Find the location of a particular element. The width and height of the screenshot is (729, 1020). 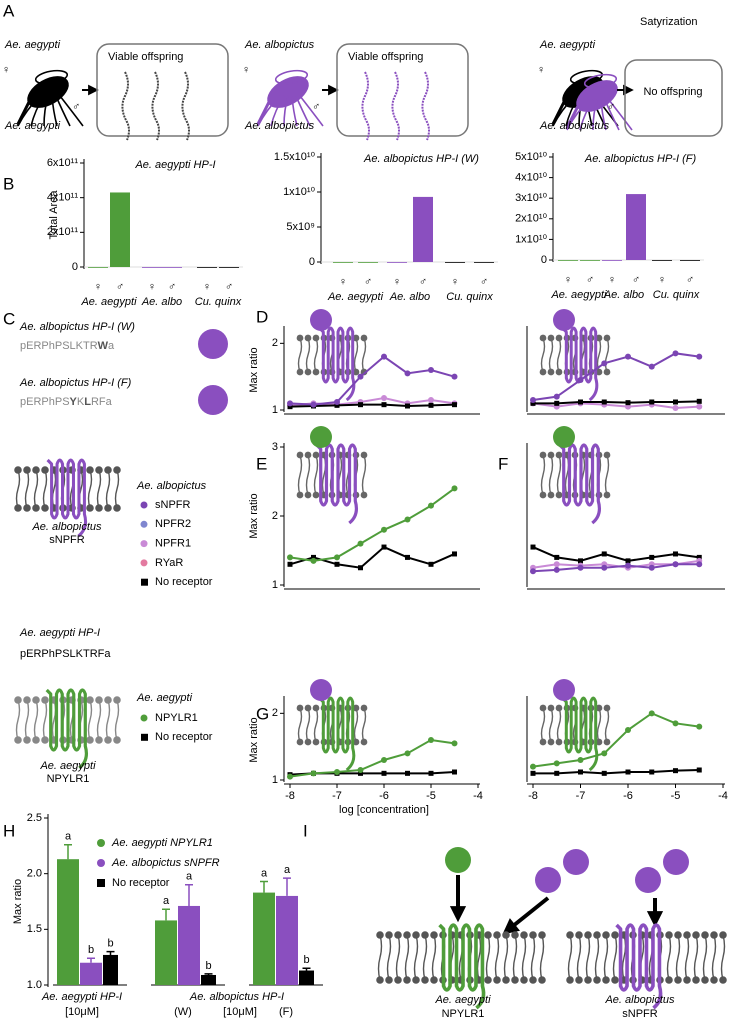

legend-label: RYaR is located at coordinates (169, 563).